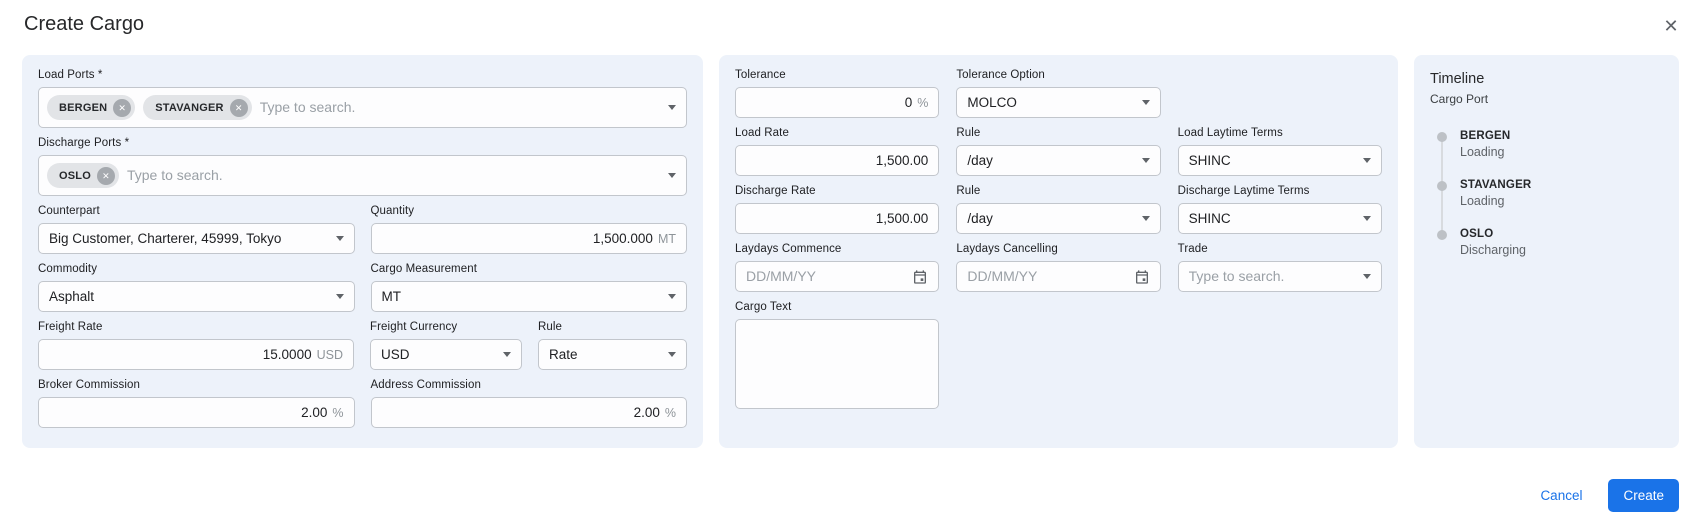 This screenshot has height=518, width=1701. I want to click on dialog-actions: Cancel Create, so click(1609, 495).